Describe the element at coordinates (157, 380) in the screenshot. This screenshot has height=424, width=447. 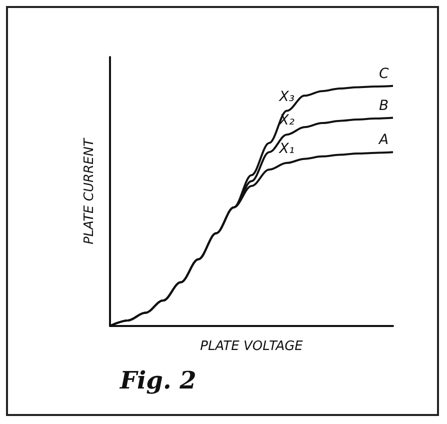
I see `caption: Fig. 2` at that location.